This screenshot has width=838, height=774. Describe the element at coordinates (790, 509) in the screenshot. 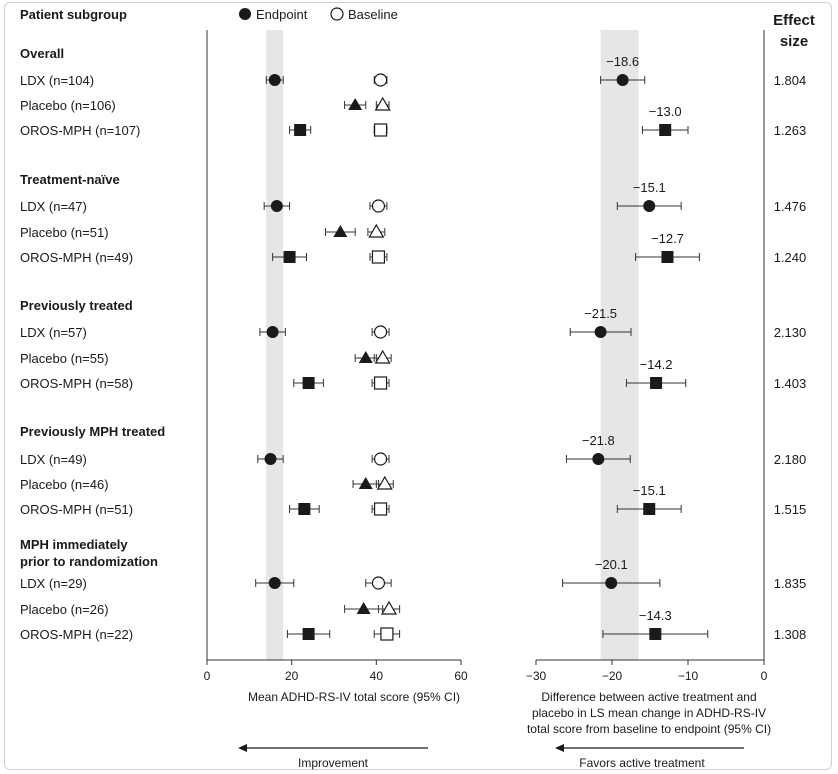

I see `effect-size-value: 1.515` at that location.